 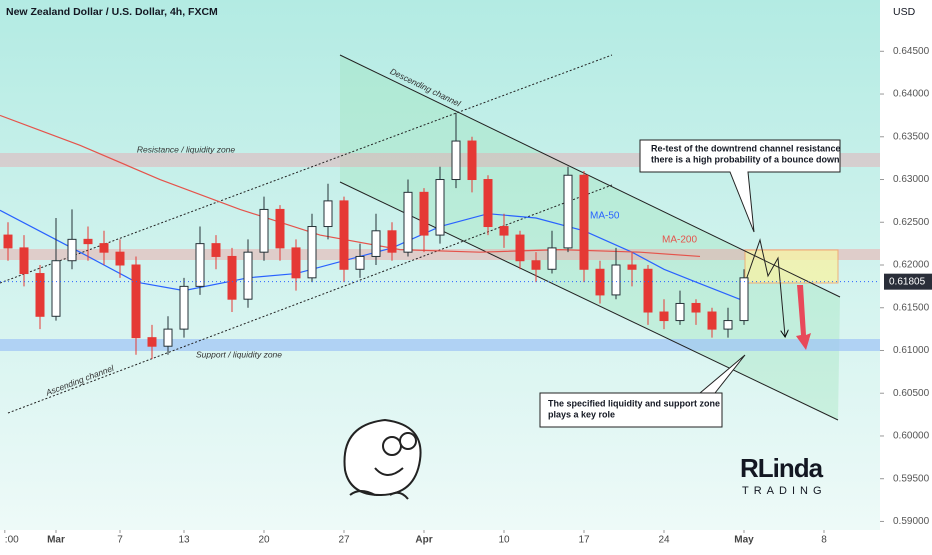 What do you see at coordinates (911, 136) in the screenshot?
I see `y-tick-label: 0.63500` at bounding box center [911, 136].